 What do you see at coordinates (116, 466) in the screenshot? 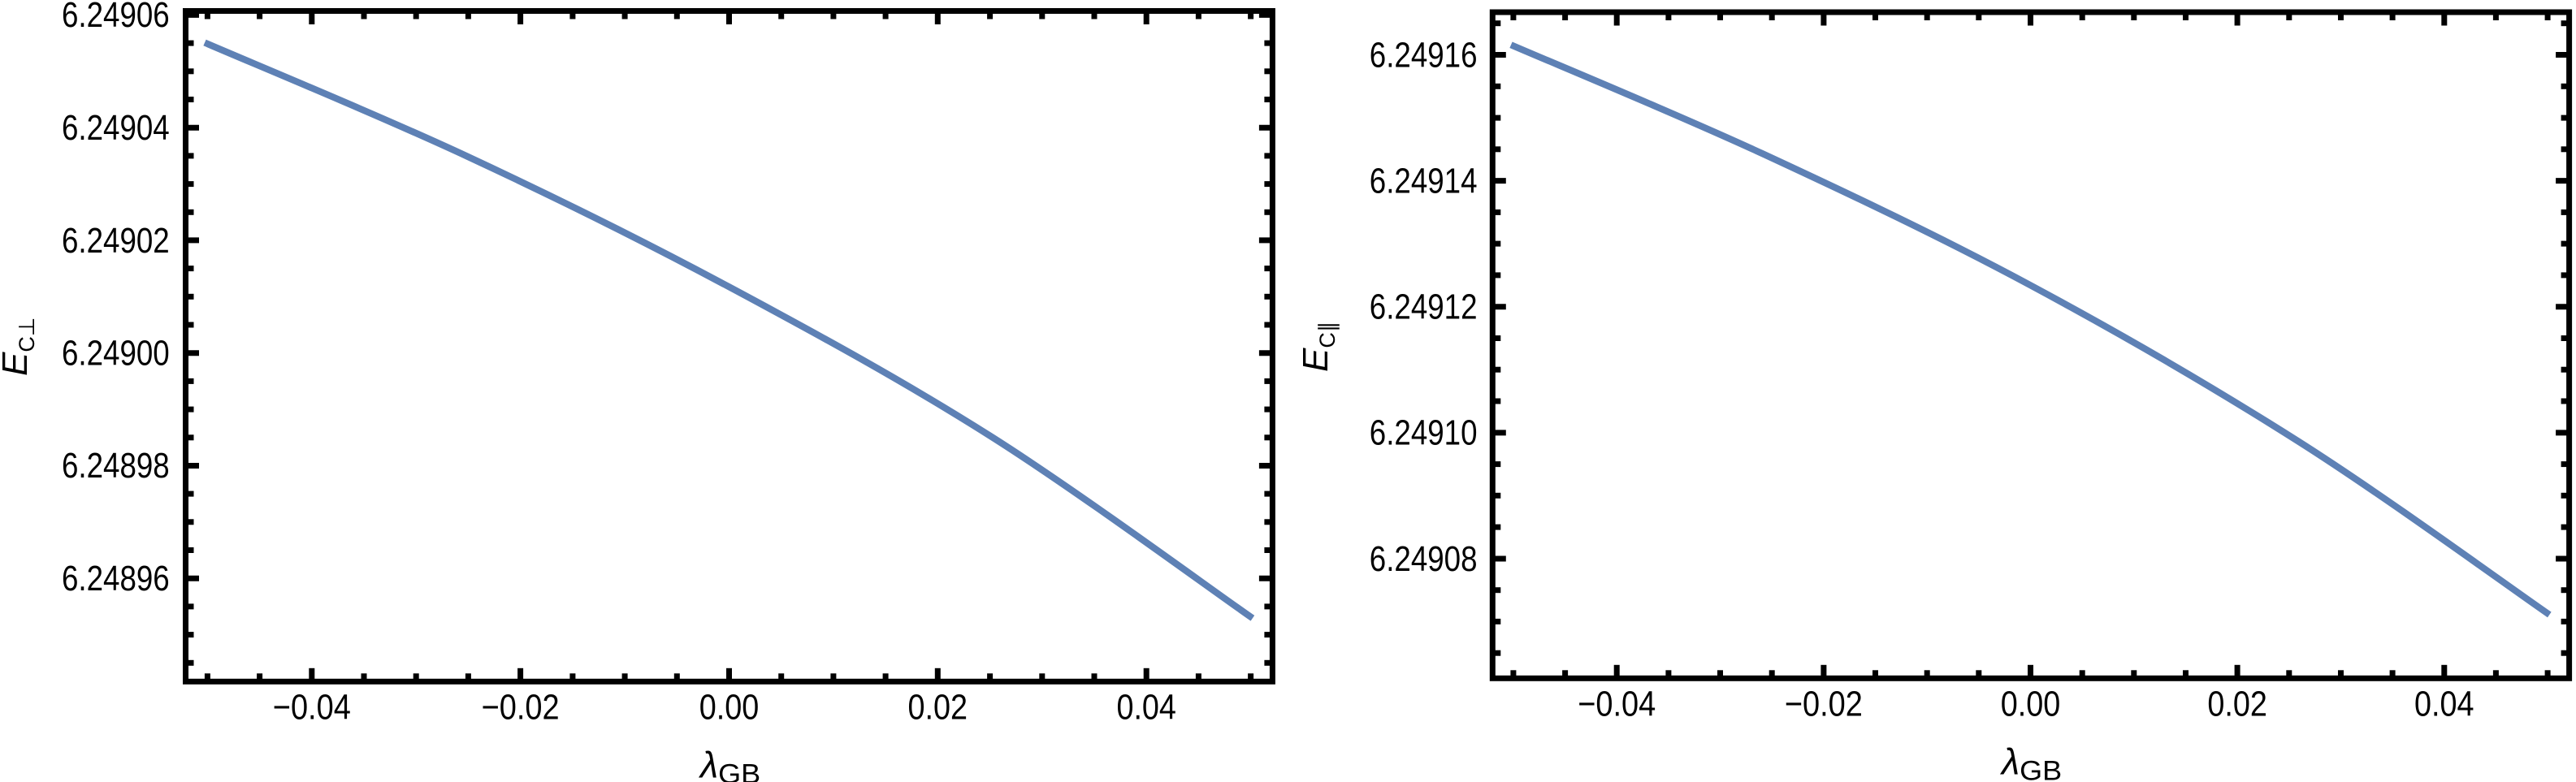
I see `svg-text: 6.24898` at bounding box center [116, 466].